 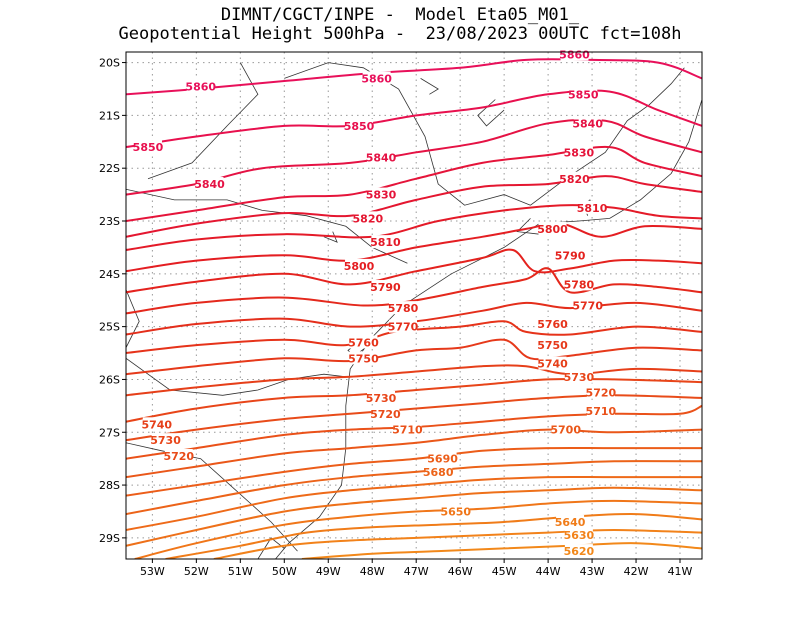 What do you see at coordinates (109, 115) in the screenshot?
I see `tick-label-lat: 21S` at bounding box center [109, 115].